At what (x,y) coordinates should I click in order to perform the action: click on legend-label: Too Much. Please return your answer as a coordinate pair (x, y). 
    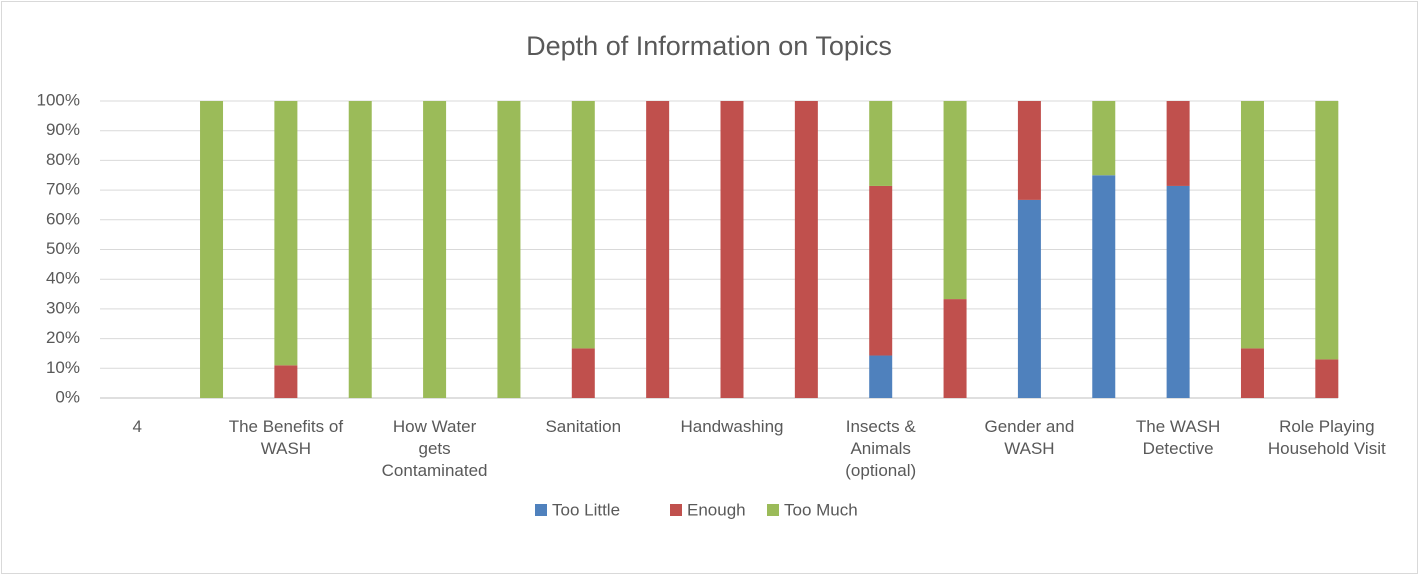
    Looking at the image, I should click on (821, 509).